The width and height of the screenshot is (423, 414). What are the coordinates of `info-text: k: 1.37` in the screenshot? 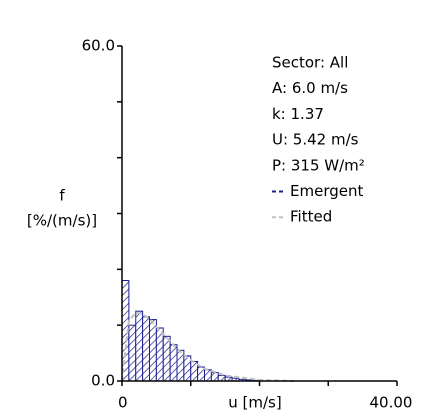 It's located at (298, 114).